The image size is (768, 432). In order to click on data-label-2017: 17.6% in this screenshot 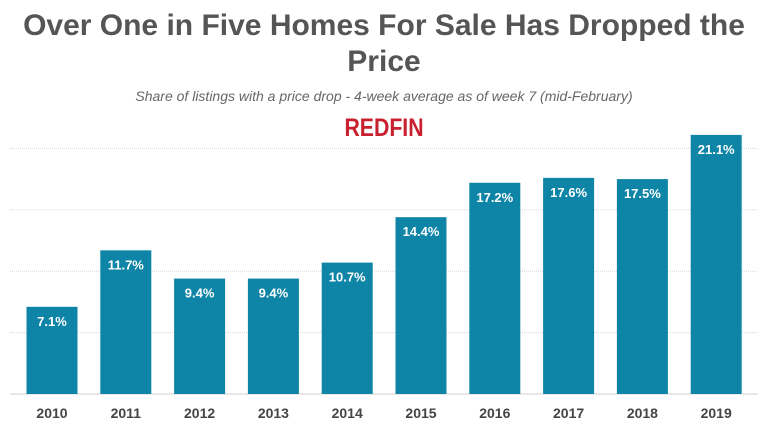, I will do `click(568, 192)`.